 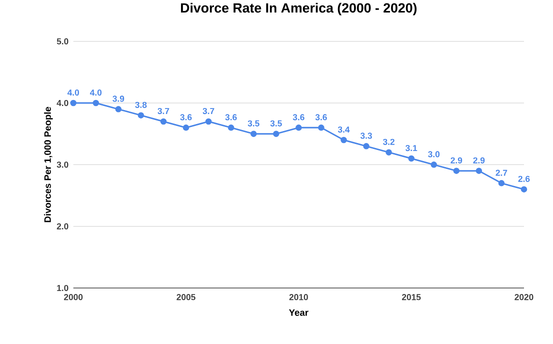 I want to click on x-tick-label: 2000, so click(x=73, y=297).